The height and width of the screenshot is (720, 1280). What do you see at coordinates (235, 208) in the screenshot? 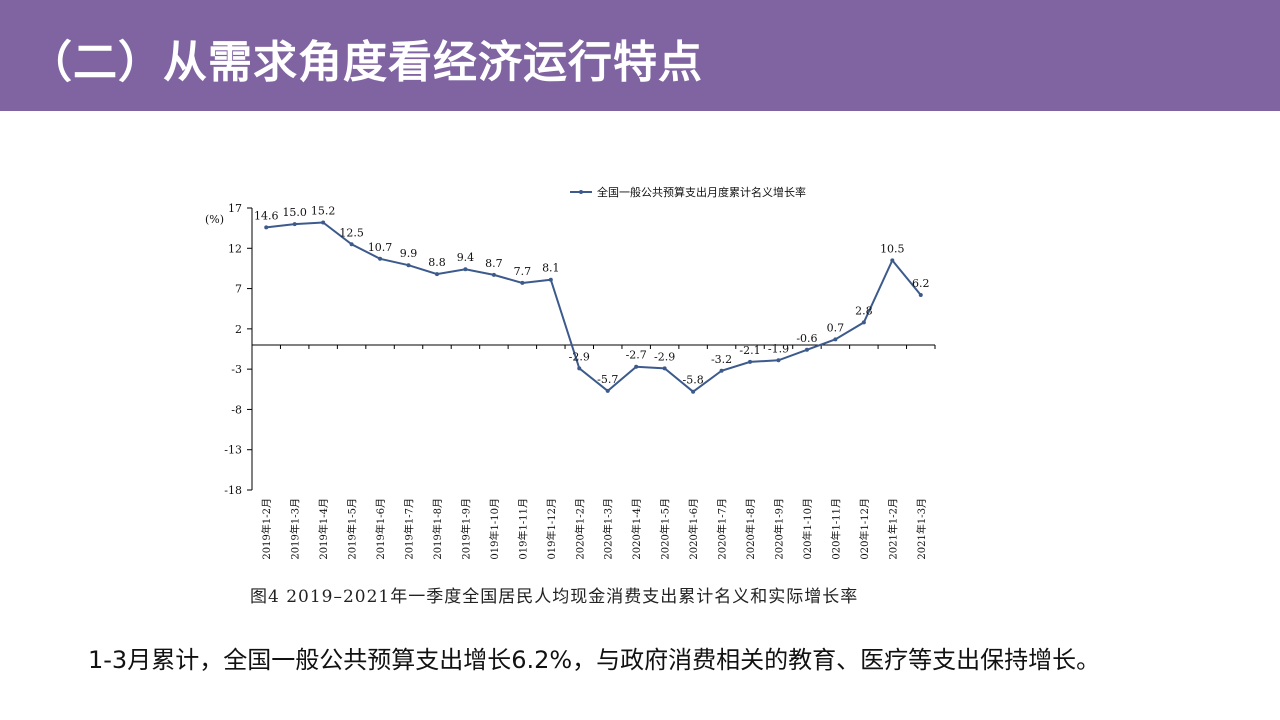
I see `y-tick-label: 17` at bounding box center [235, 208].